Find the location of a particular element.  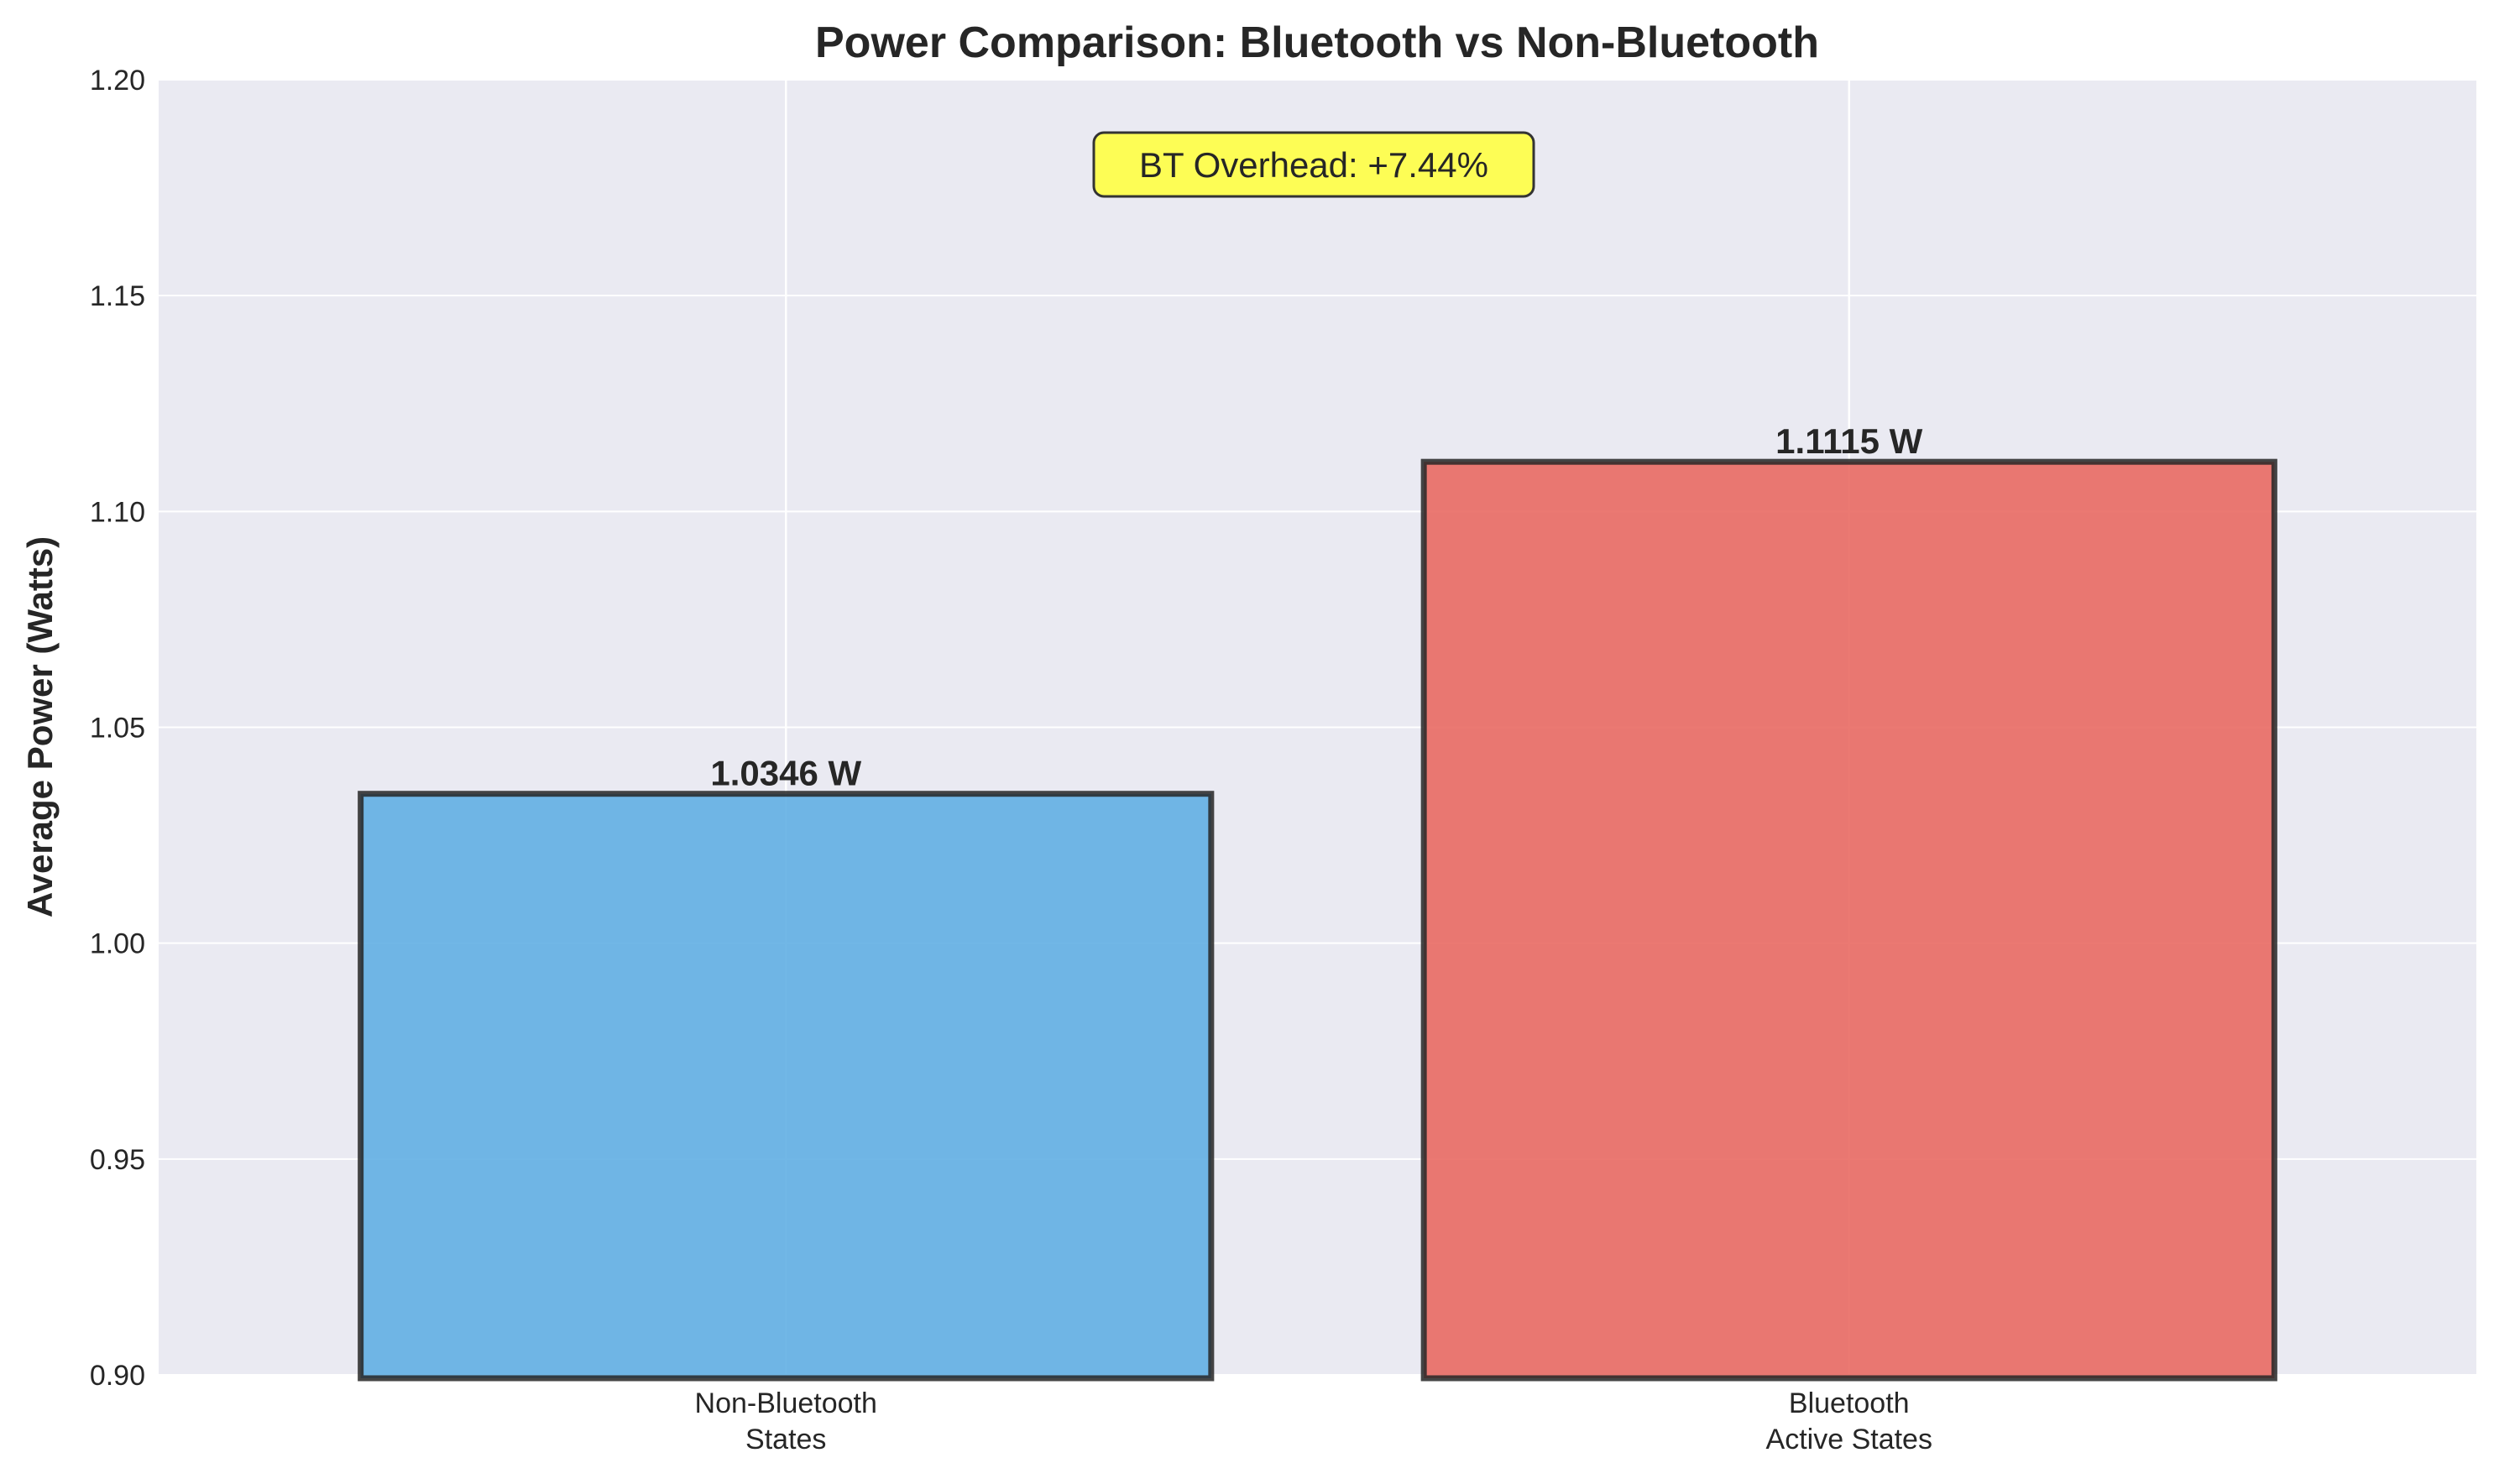

bar-value-label: 1.1115 W is located at coordinates (1848, 441).